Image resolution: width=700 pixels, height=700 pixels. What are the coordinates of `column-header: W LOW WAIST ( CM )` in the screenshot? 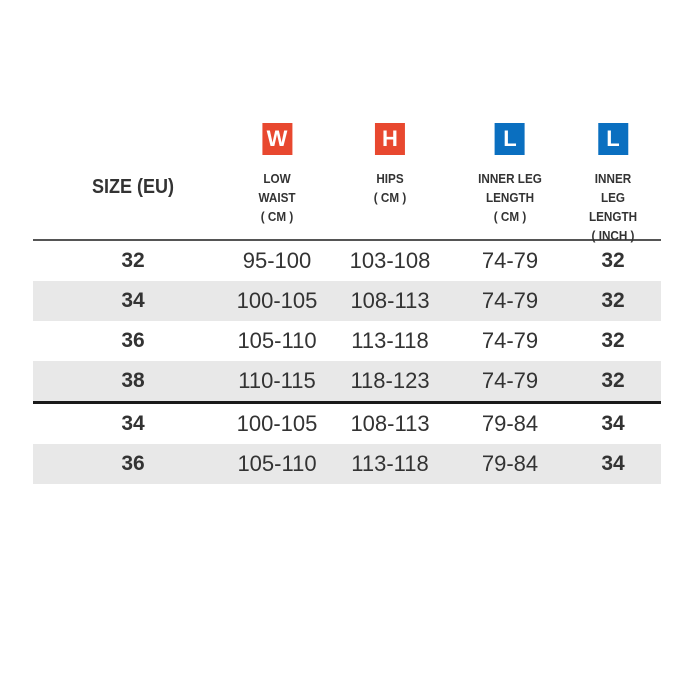 It's located at (276, 174).